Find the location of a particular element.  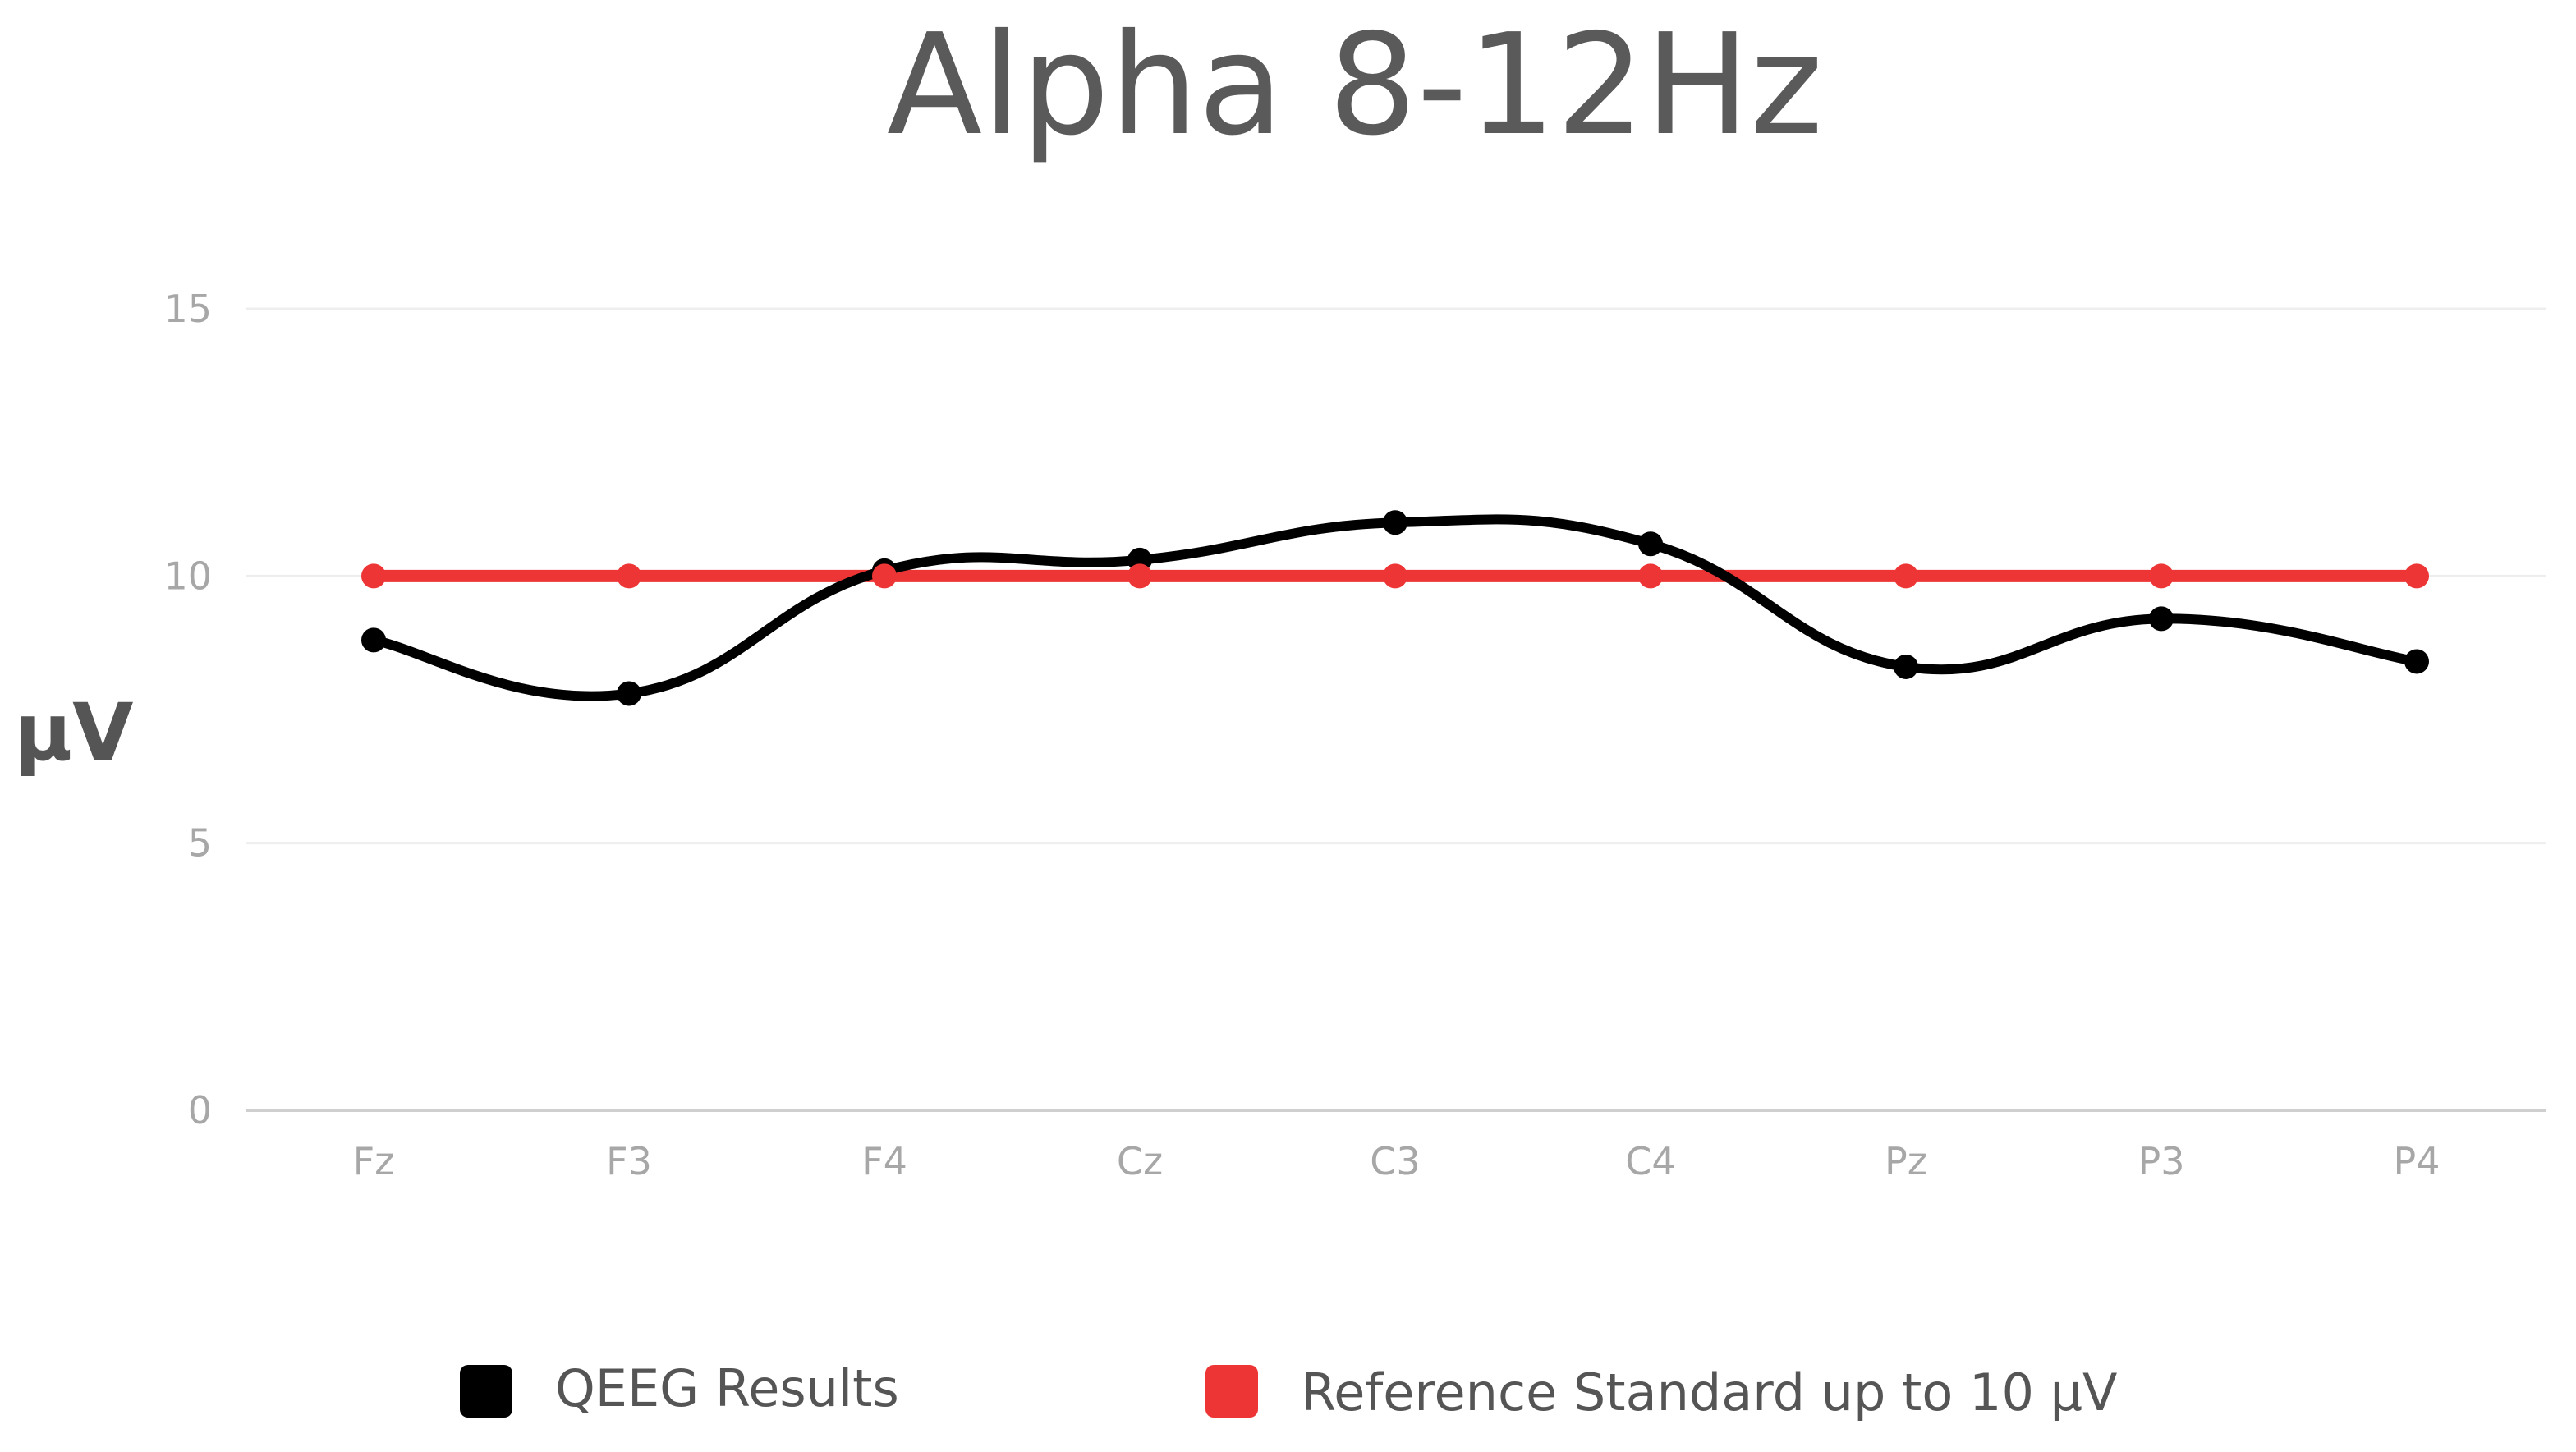

x-tick-label-cz: Cz is located at coordinates (1140, 1161).